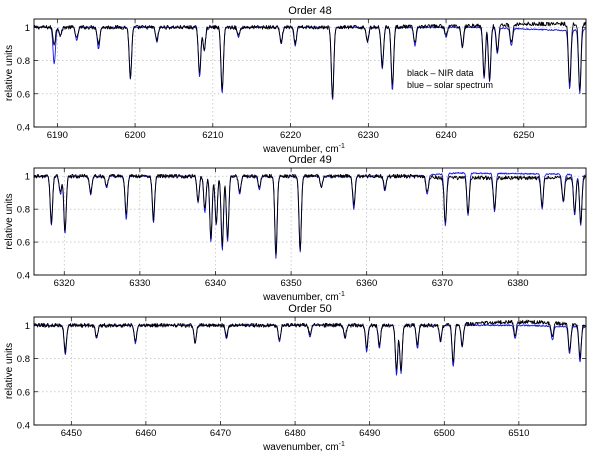 This screenshot has width=600, height=458. What do you see at coordinates (145, 433) in the screenshot?
I see `x-tick-label: 6460` at bounding box center [145, 433].